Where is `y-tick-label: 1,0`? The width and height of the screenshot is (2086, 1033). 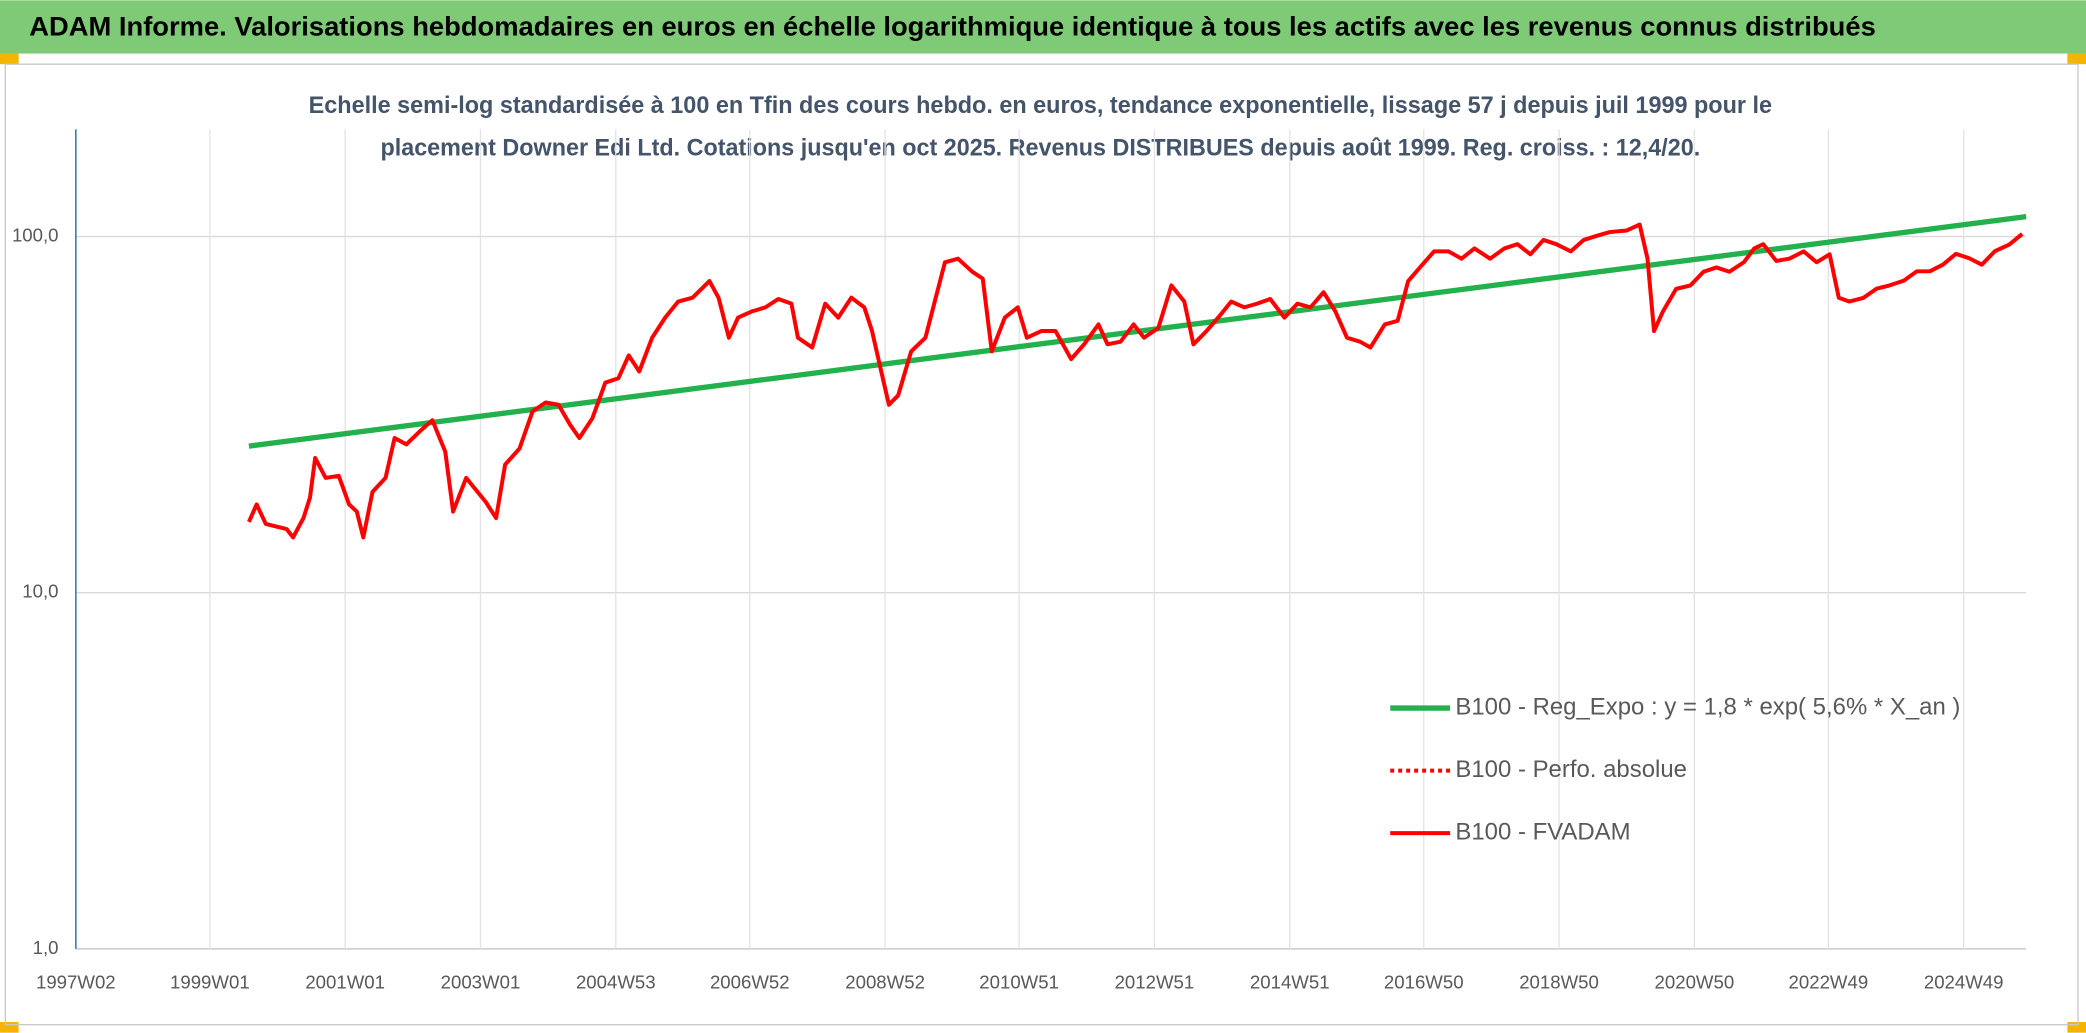
y-tick-label: 1,0 is located at coordinates (46, 947).